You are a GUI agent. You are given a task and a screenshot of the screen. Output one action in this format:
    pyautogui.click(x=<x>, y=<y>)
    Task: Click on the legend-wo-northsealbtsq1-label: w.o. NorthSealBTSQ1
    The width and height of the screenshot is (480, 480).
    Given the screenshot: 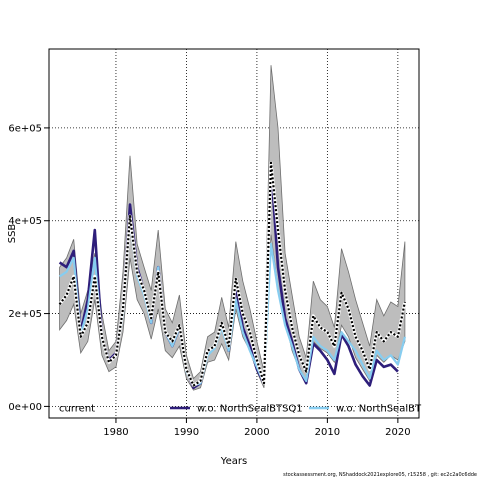 What is the action you would take?
    pyautogui.click(x=250, y=409)
    